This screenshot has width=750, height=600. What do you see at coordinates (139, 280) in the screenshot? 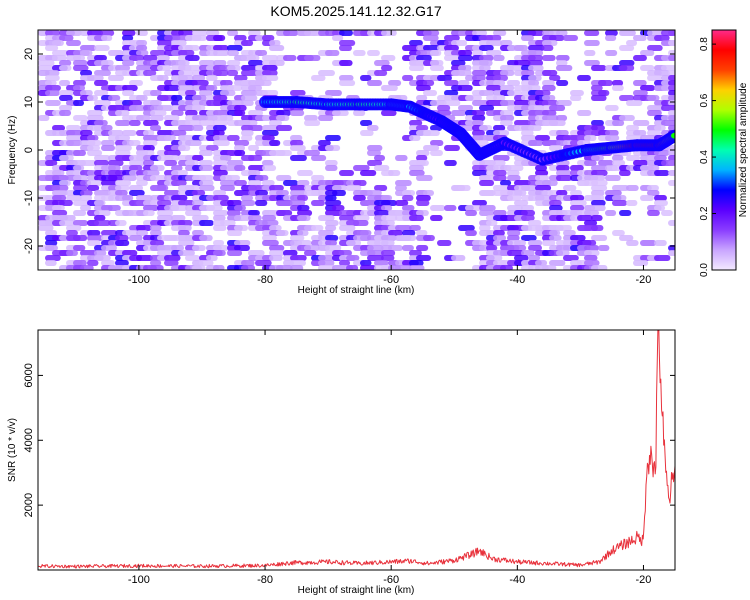
I see `spectrogram-x-tick-label: -100` at bounding box center [139, 280].